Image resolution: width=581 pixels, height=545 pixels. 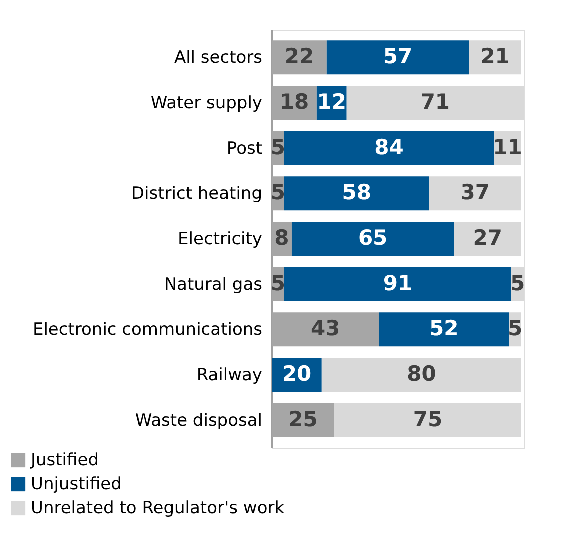 I want to click on y-tick-label: Electricity, so click(x=220, y=240).